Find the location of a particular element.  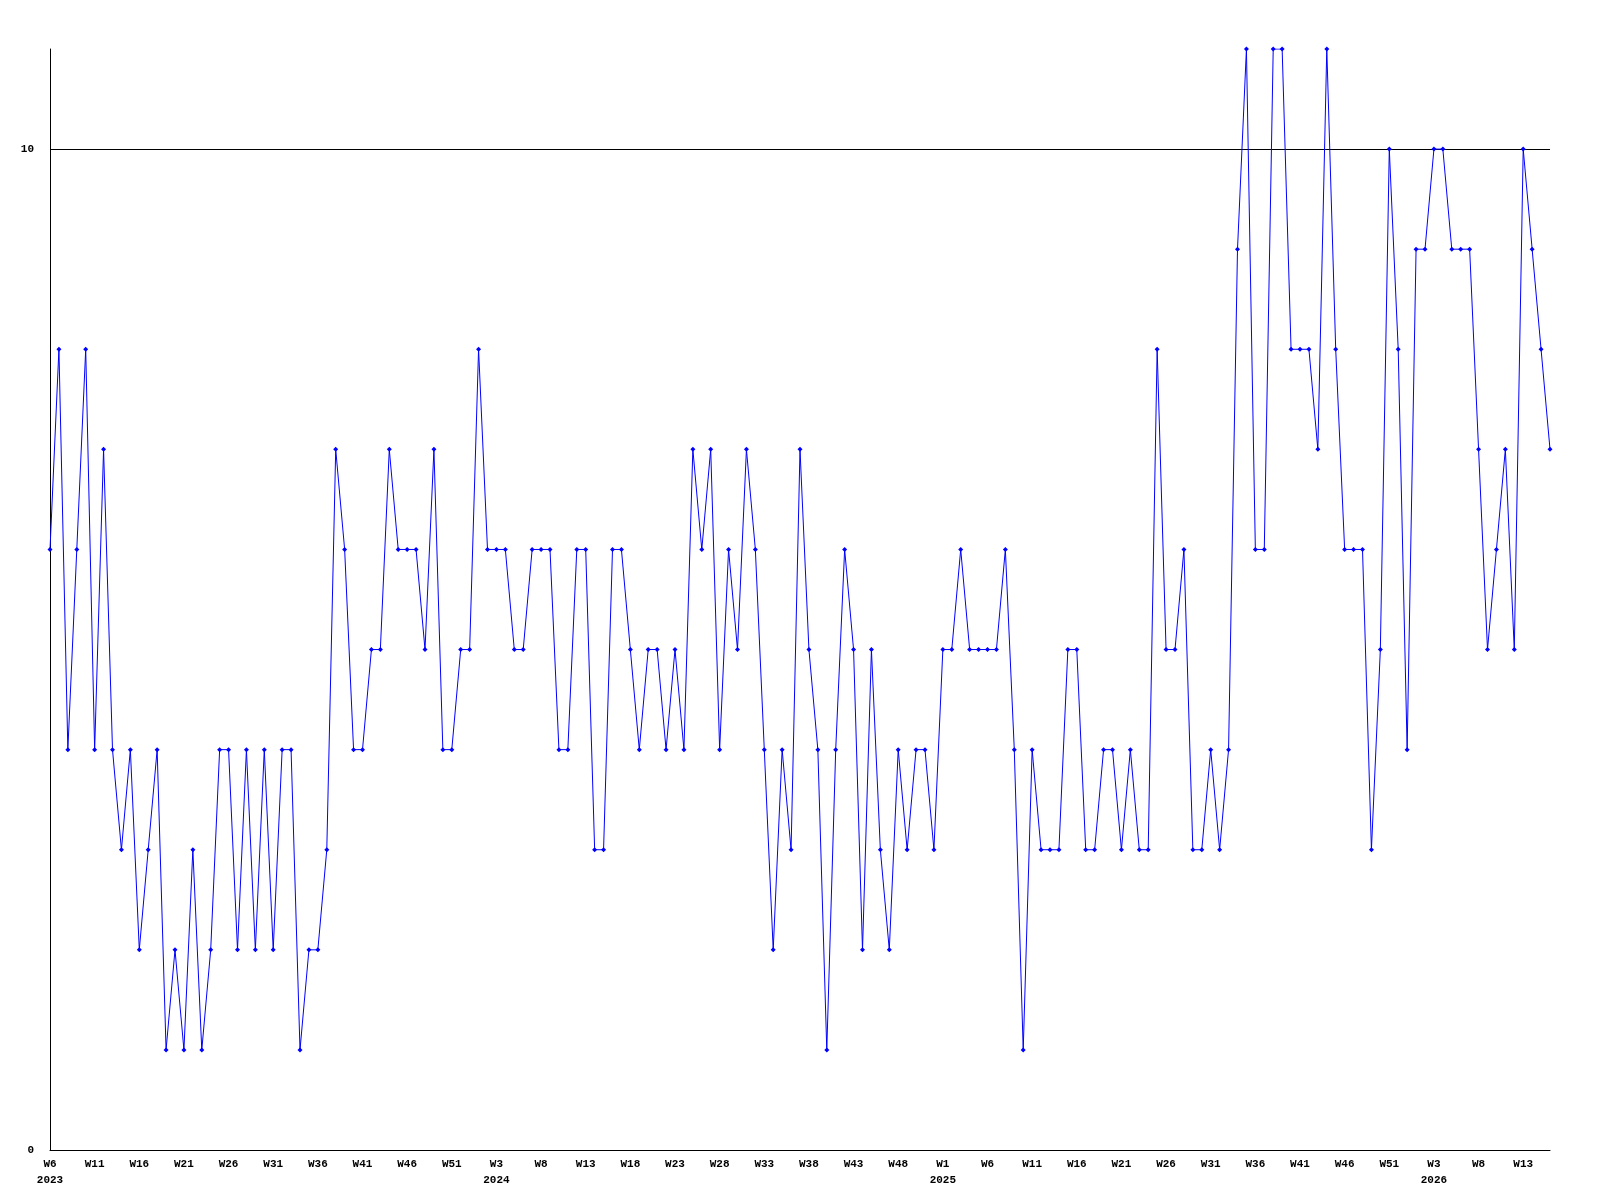

x-tick-label: W1 2025 is located at coordinates (943, 1172).